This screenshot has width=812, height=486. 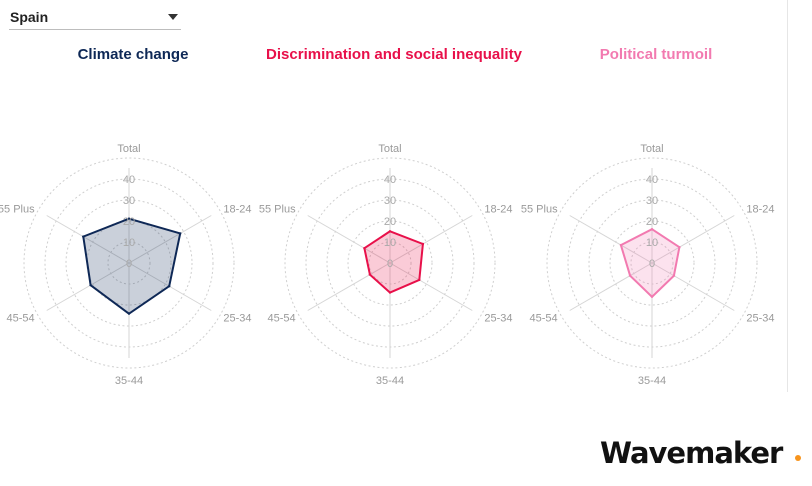 What do you see at coordinates (95, 17) in the screenshot?
I see `country-select: Spain` at bounding box center [95, 17].